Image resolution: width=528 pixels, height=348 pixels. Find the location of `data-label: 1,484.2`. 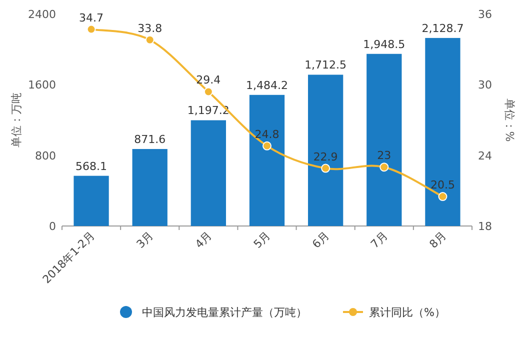

data-label: 1,484.2 is located at coordinates (267, 85).